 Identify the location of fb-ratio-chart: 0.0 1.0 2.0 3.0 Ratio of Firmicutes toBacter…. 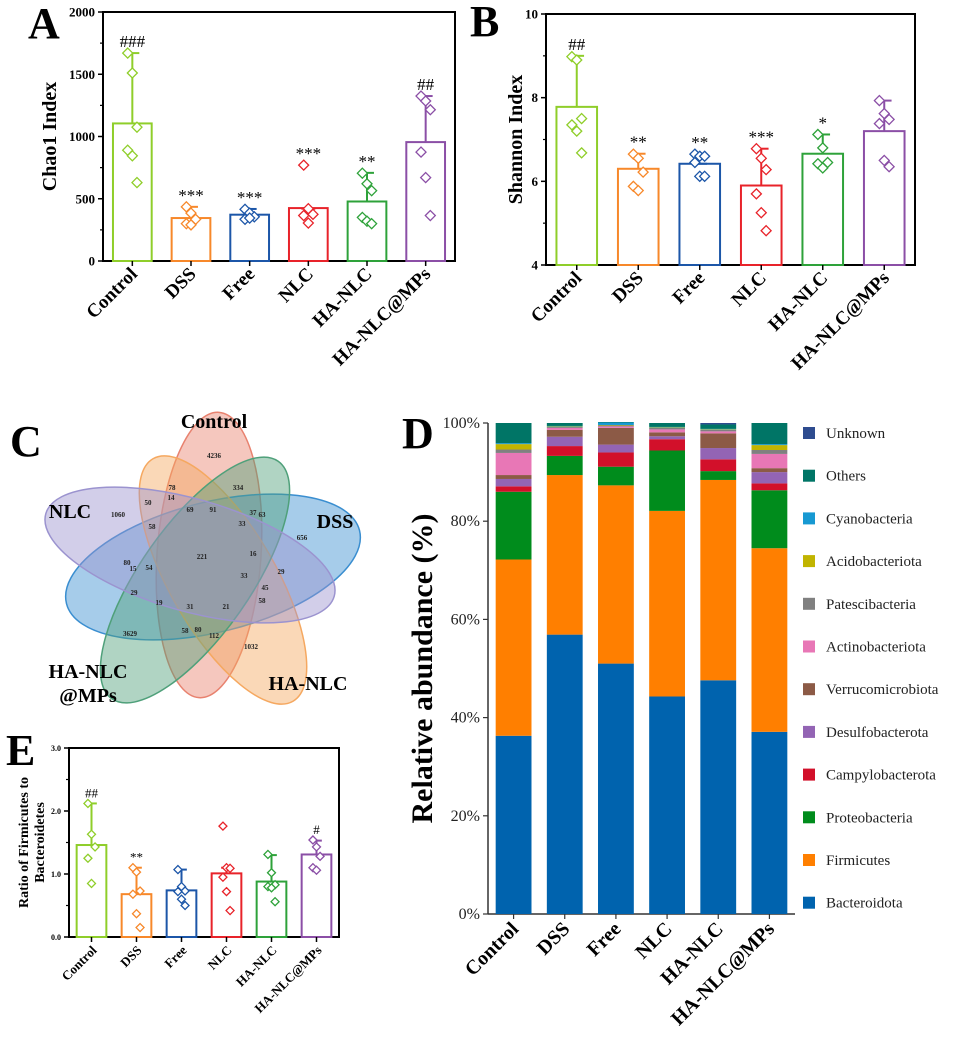
(178, 880).